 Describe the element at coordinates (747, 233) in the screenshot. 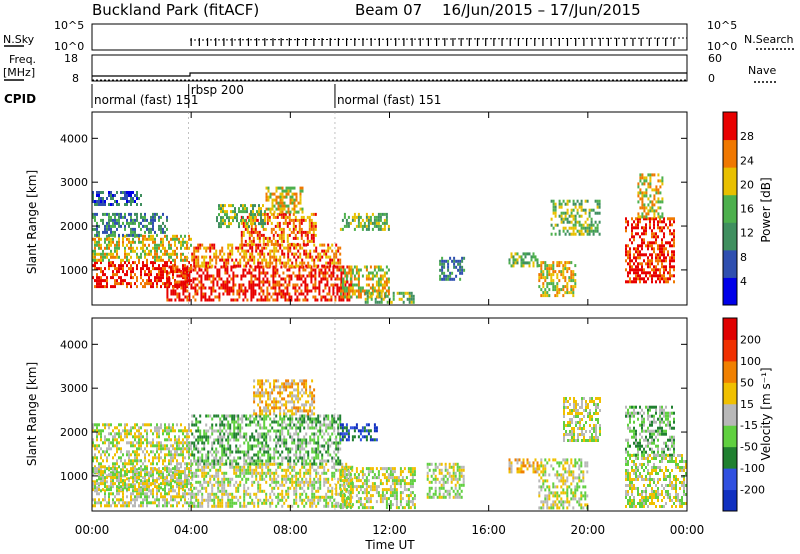

I see `colorbar-tick-label: 12` at that location.